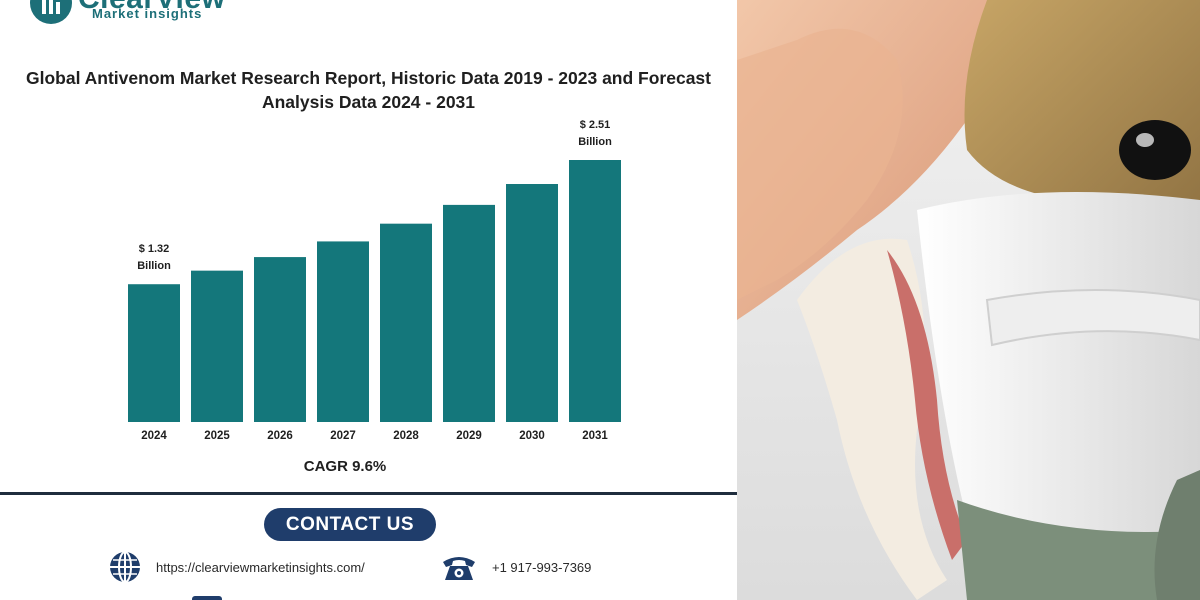 The height and width of the screenshot is (600, 1200). What do you see at coordinates (459, 568) in the screenshot?
I see `telephone-icon` at bounding box center [459, 568].